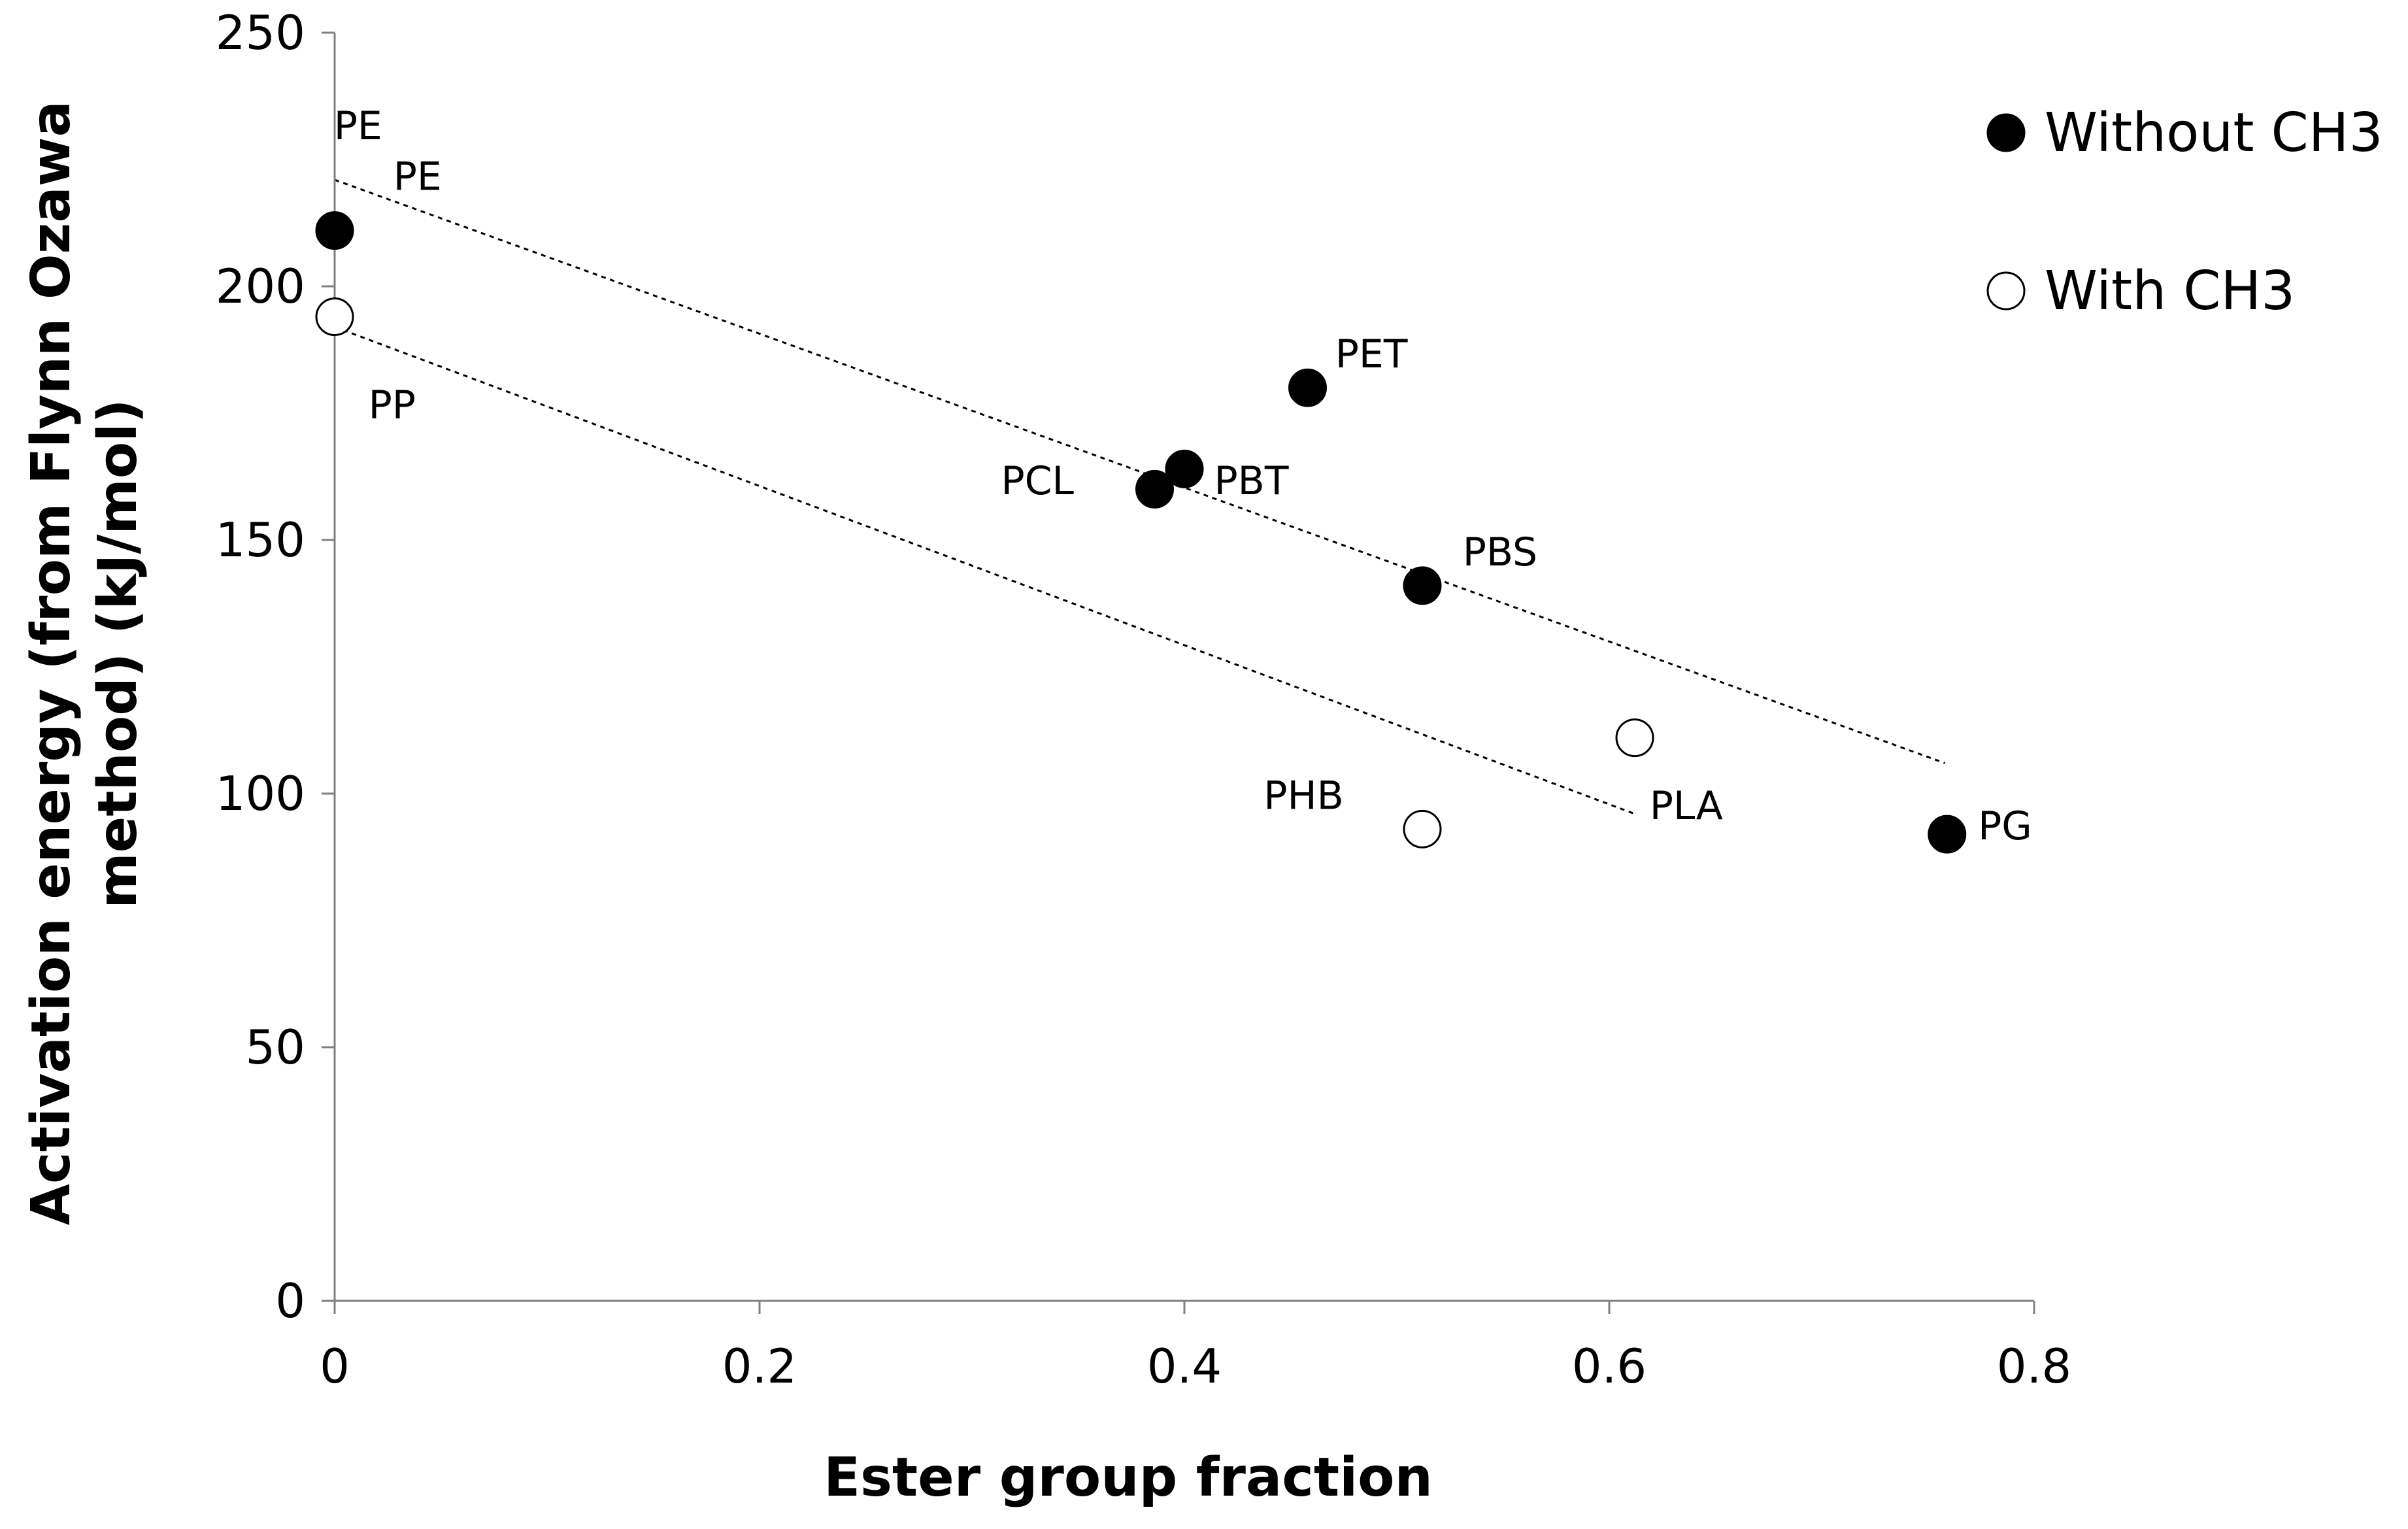 Image resolution: width=2408 pixels, height=1529 pixels. I want to click on point-label-pg: PG, so click(2005, 826).